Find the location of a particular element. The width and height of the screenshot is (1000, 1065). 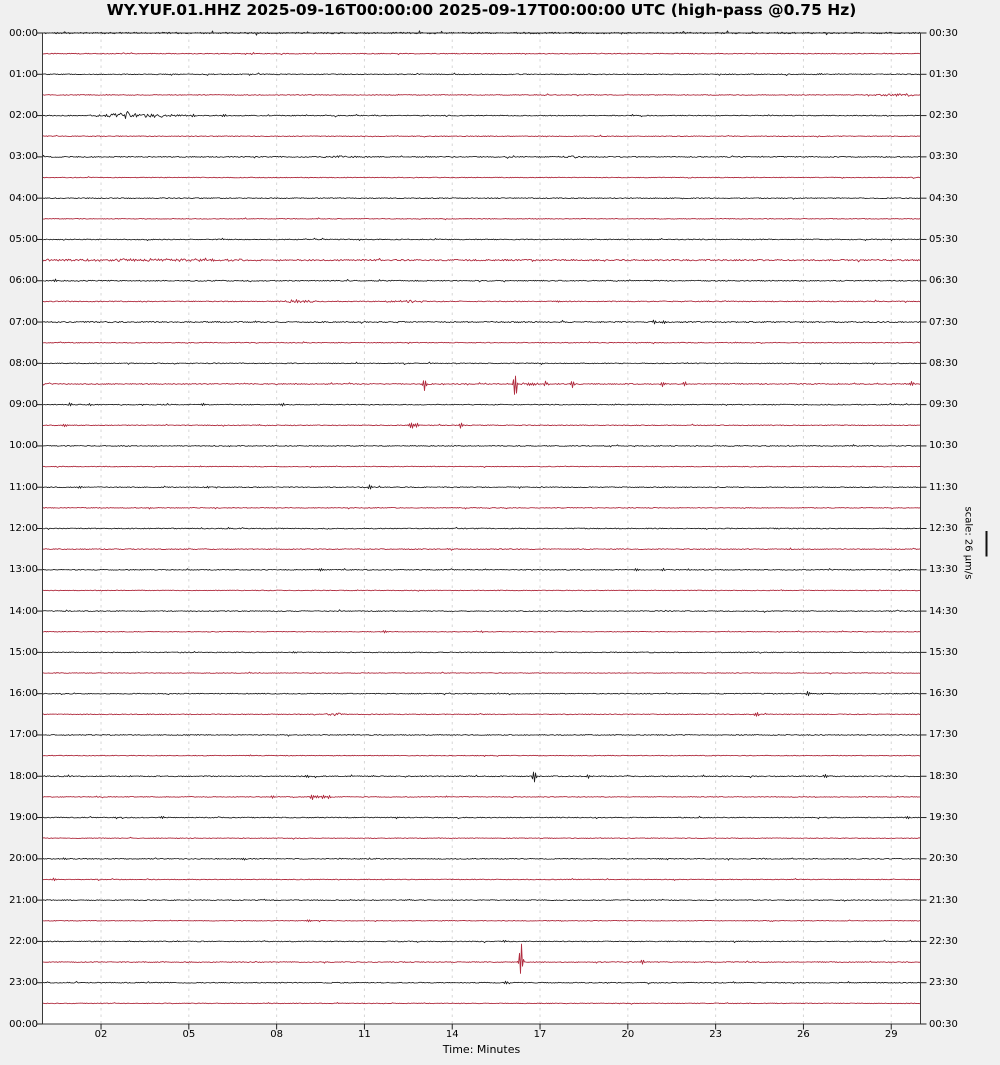

y-axis-label-right: 11:30 is located at coordinates (943, 487).